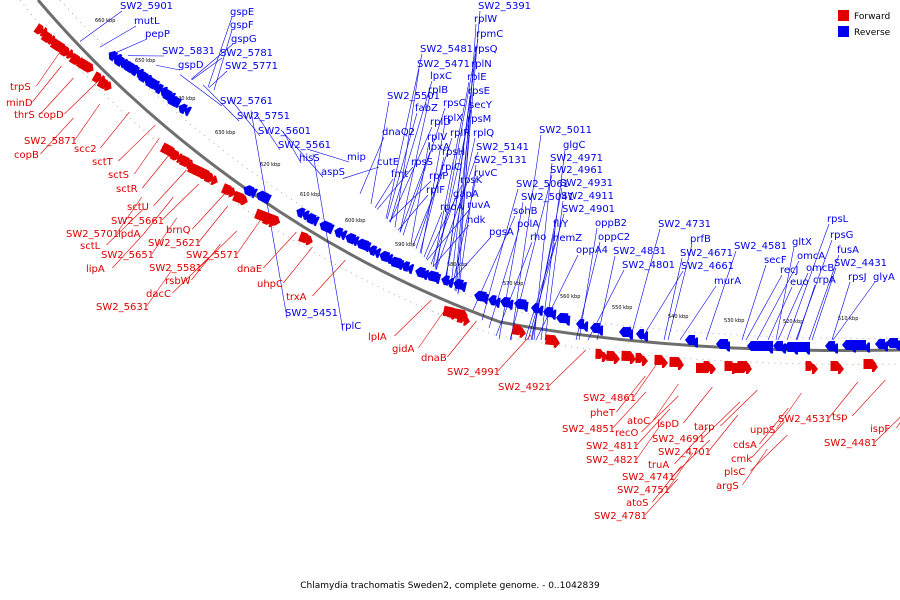 The width and height of the screenshot is (900, 600). I want to click on gene-label-mind: minD, so click(19, 103).